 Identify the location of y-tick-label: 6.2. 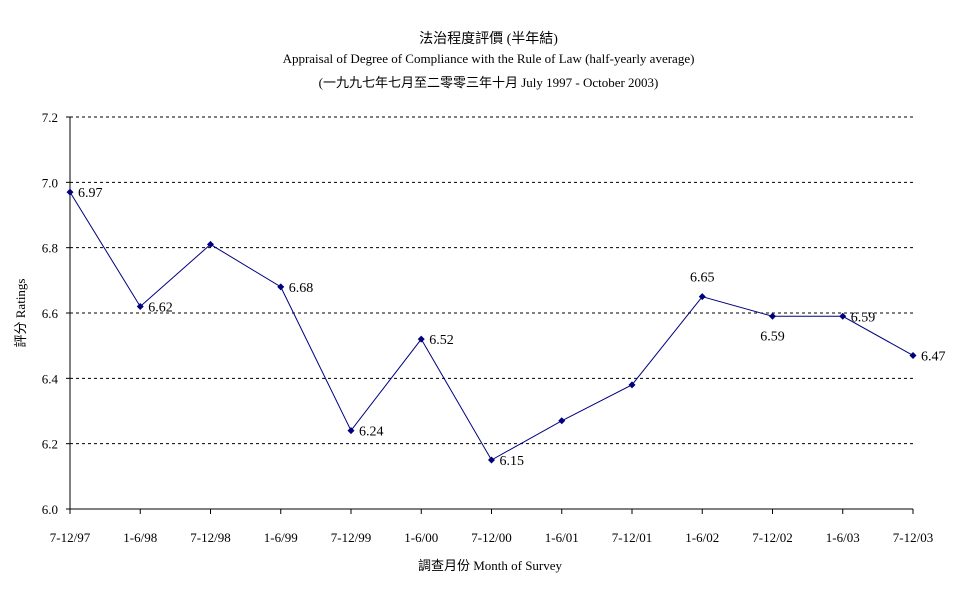
(50, 444).